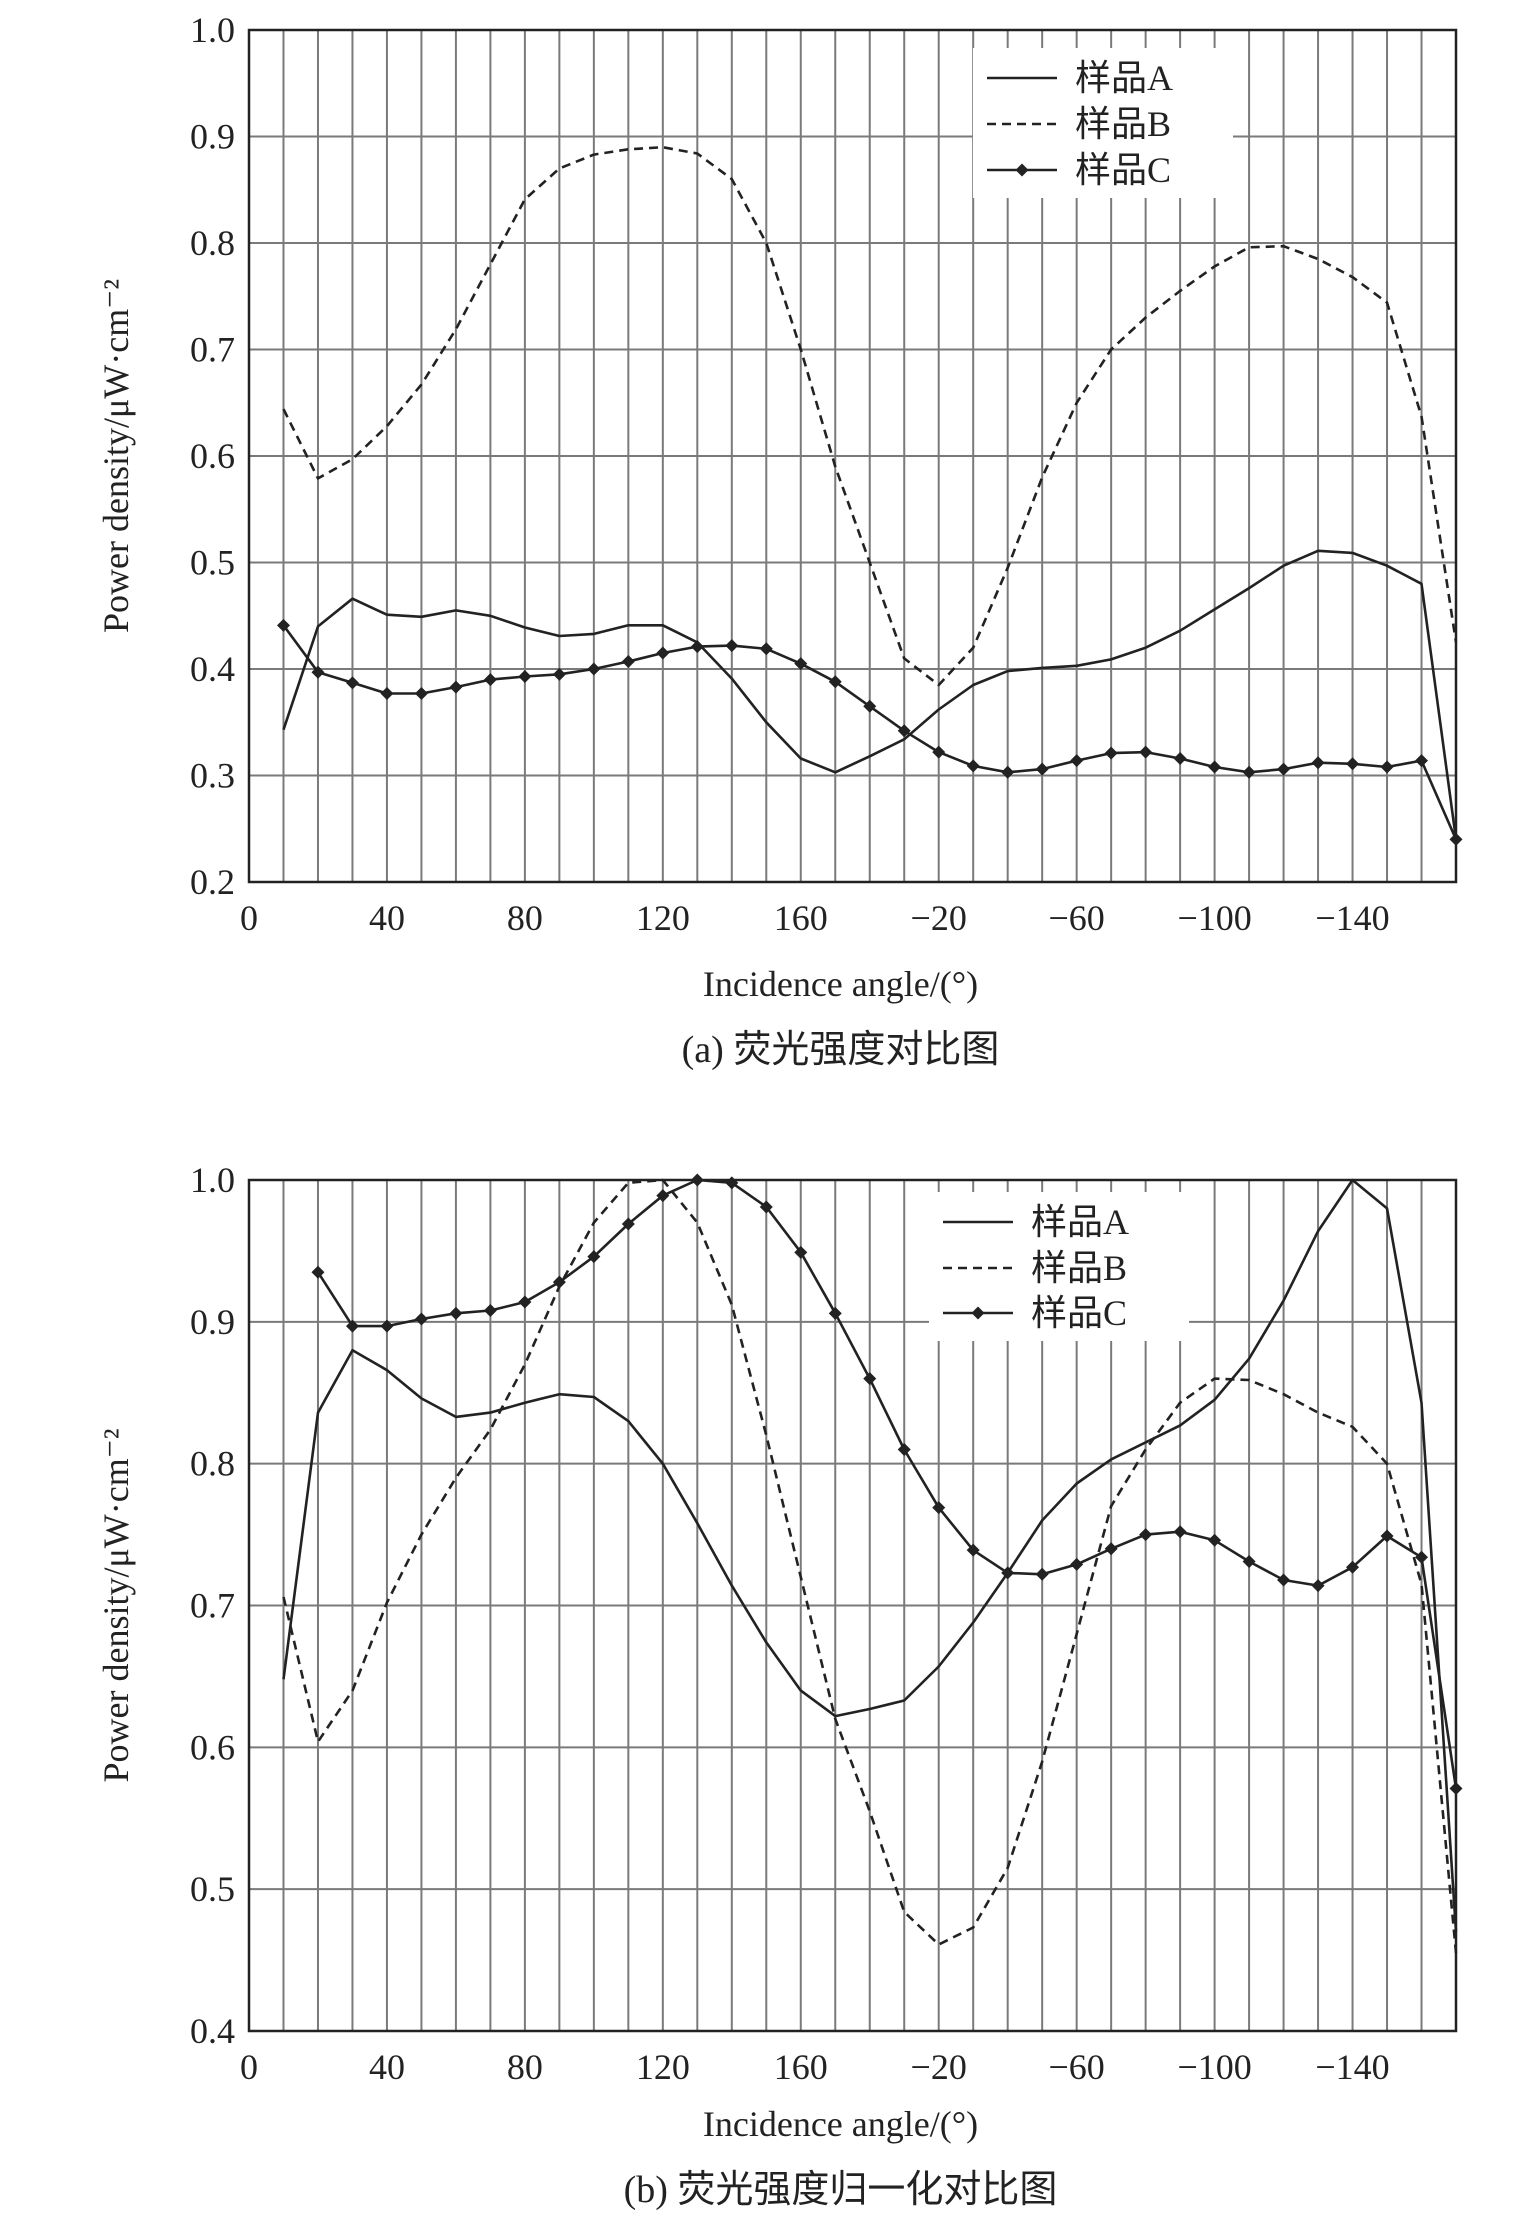 This screenshot has width=1535, height=2224. I want to click on y-tick-label: 0.9, so click(212, 137).